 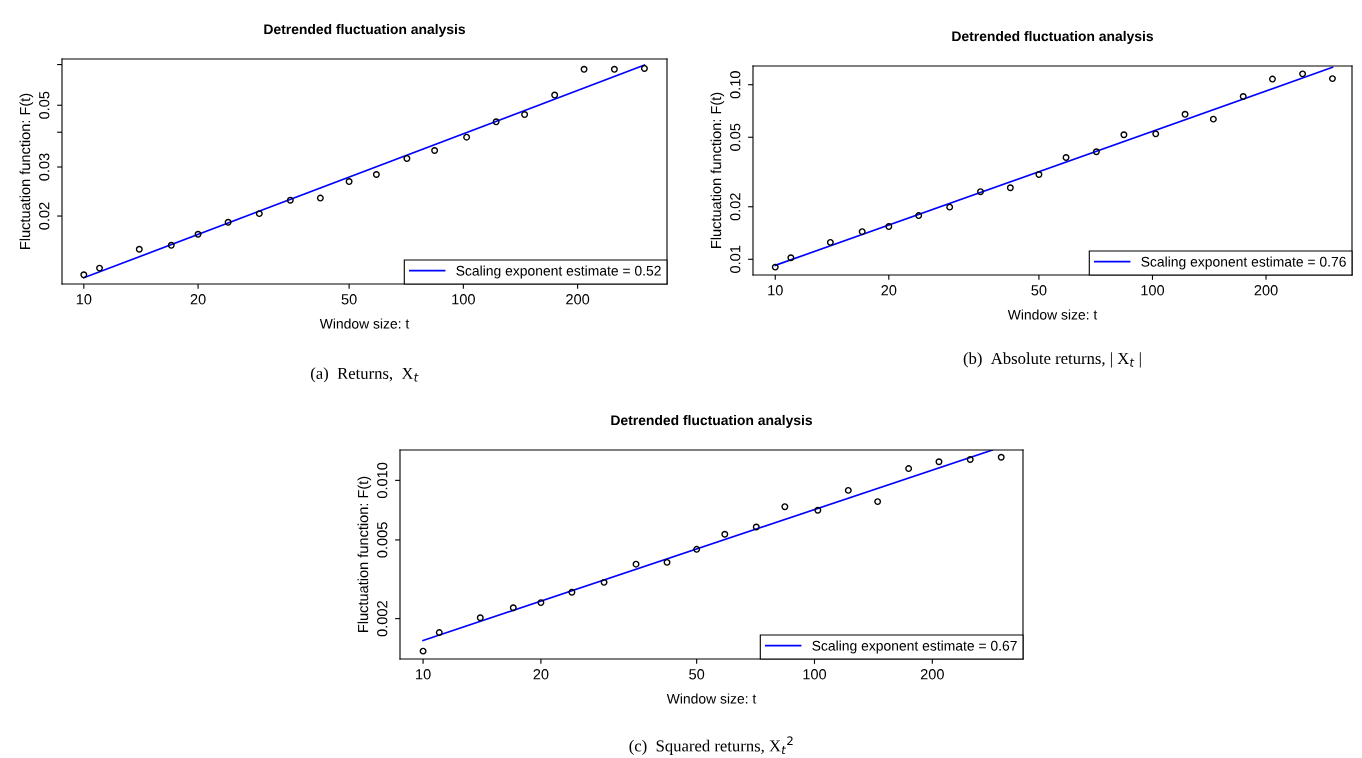 What do you see at coordinates (914, 647) in the screenshot?
I see `legend-label: Scaling exponent estimate = 0.67` at bounding box center [914, 647].